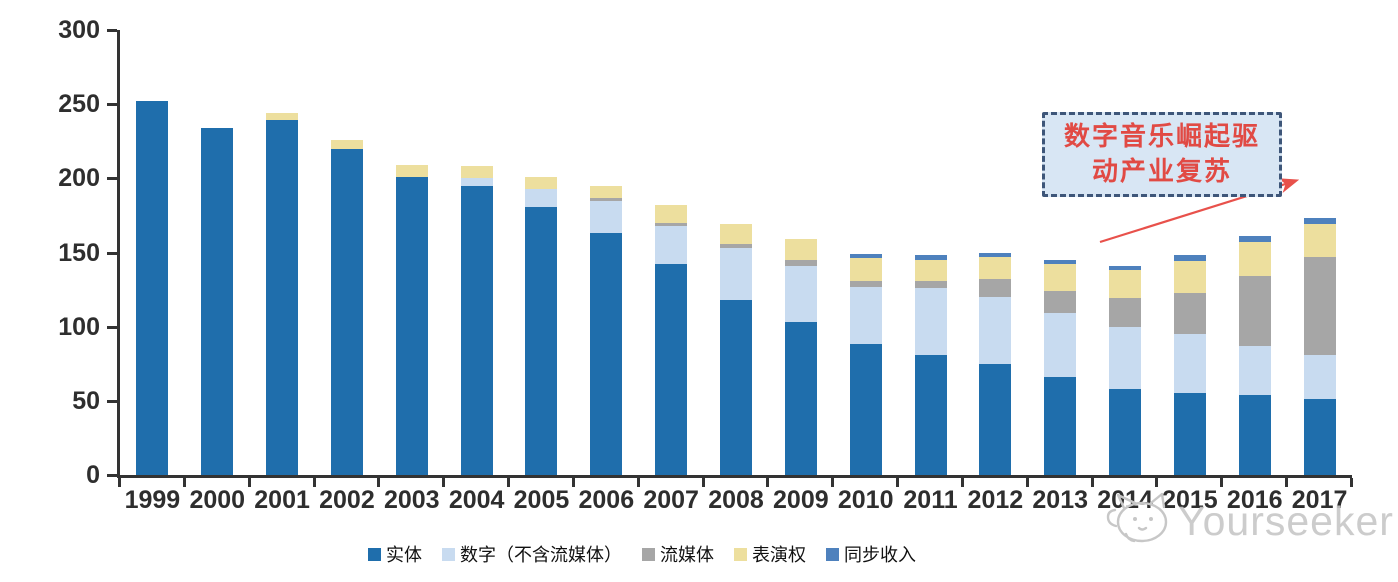 The width and height of the screenshot is (1398, 582). Describe the element at coordinates (1161, 136) in the screenshot. I see `annotation-text-line1: 数字音乐崛起驱` at that location.